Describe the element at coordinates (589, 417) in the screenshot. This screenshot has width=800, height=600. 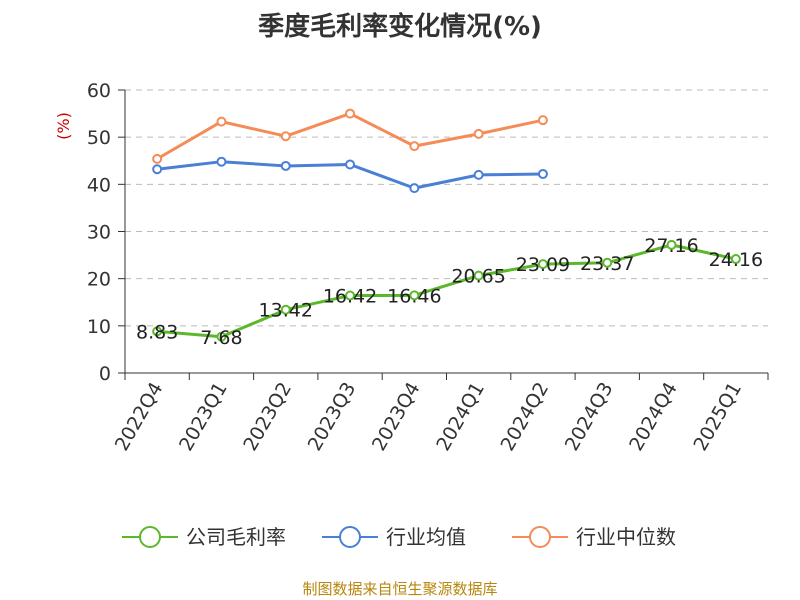
I see `x-tick-label: 2024Q3` at that location.